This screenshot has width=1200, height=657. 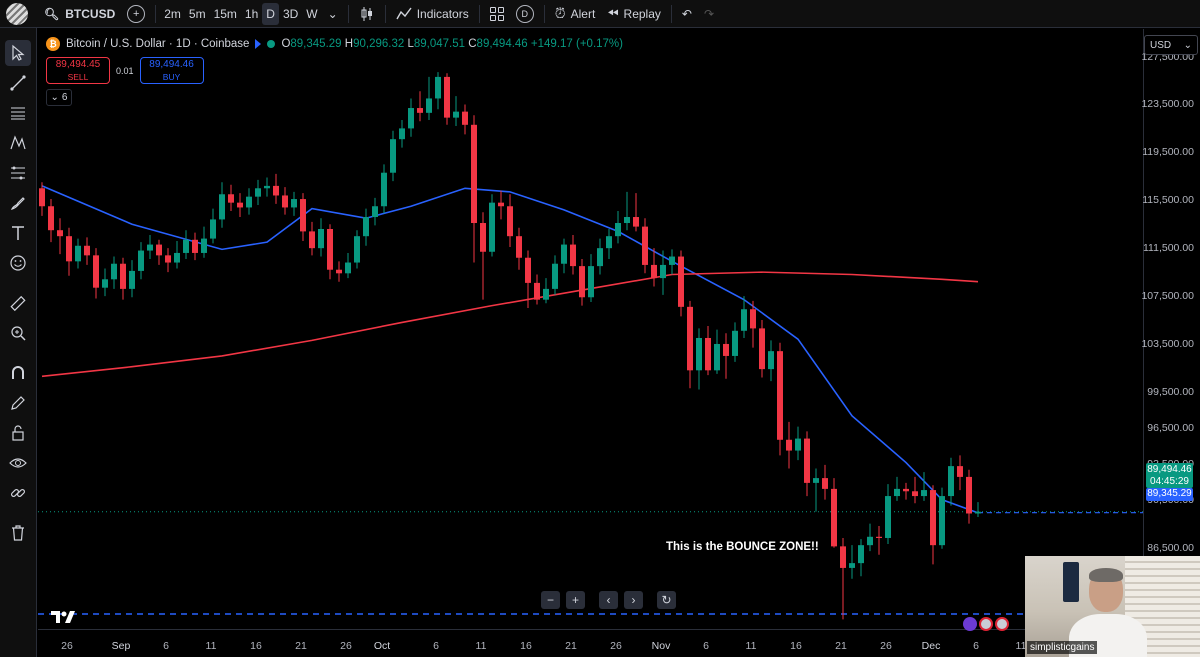 What do you see at coordinates (1187, 45) in the screenshot?
I see `chevron-down-icon: ⌄` at bounding box center [1187, 45].